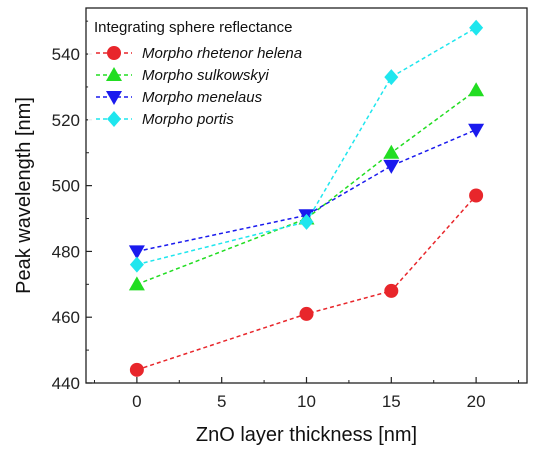 The image size is (550, 451). What do you see at coordinates (24, 195) in the screenshot?
I see `y-axis-label: Peak wavelength [nm]` at bounding box center [24, 195].